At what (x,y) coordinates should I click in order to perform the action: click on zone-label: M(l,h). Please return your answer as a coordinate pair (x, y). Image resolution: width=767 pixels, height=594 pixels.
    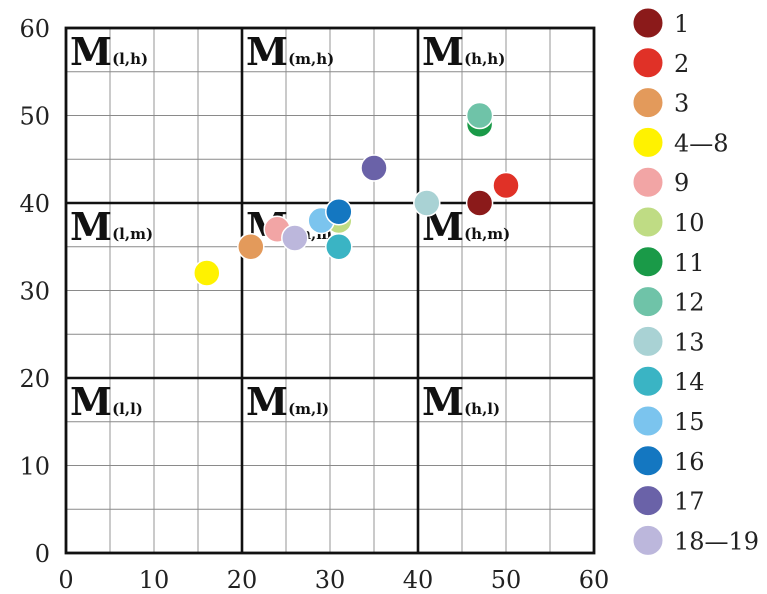
    Looking at the image, I should click on (109, 51).